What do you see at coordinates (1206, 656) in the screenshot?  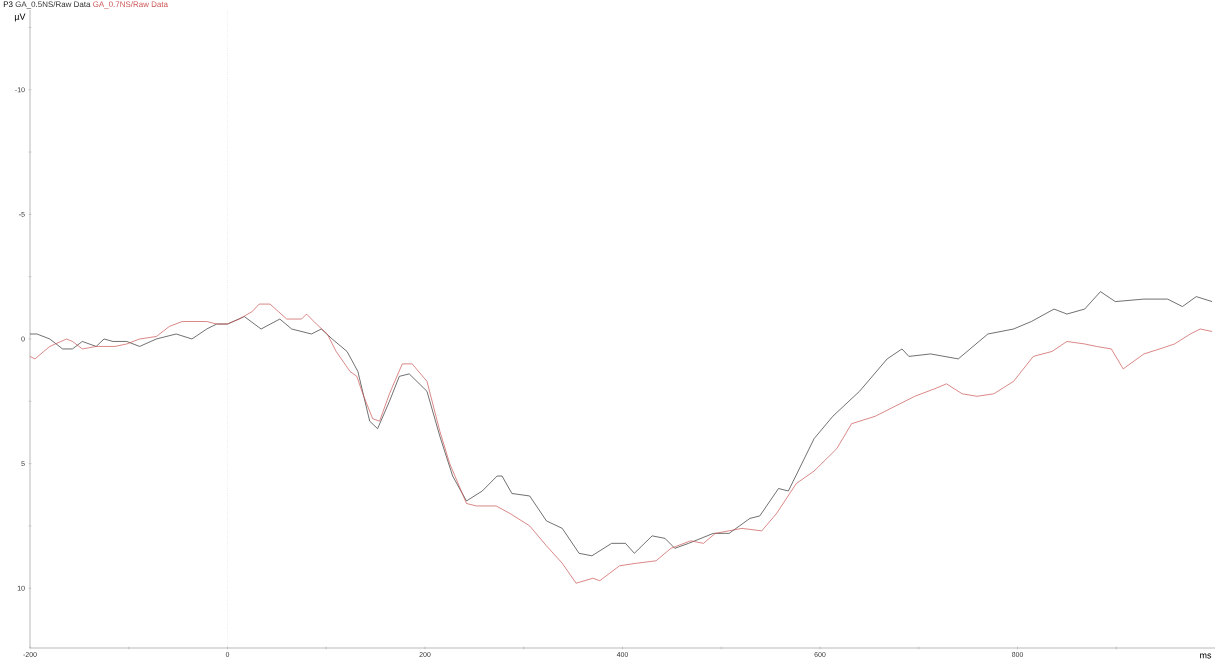 I see `x-axis-title: ms` at bounding box center [1206, 656].